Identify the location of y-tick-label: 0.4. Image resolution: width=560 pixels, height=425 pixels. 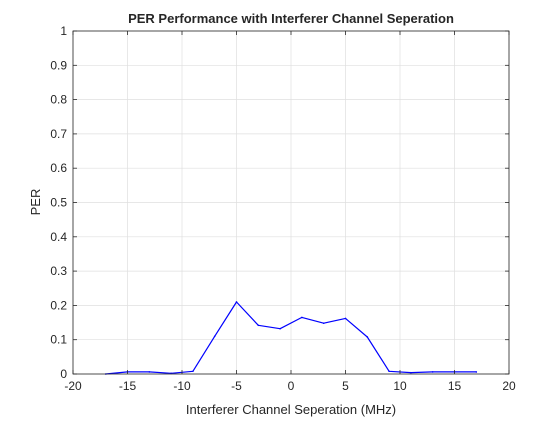
(58, 237).